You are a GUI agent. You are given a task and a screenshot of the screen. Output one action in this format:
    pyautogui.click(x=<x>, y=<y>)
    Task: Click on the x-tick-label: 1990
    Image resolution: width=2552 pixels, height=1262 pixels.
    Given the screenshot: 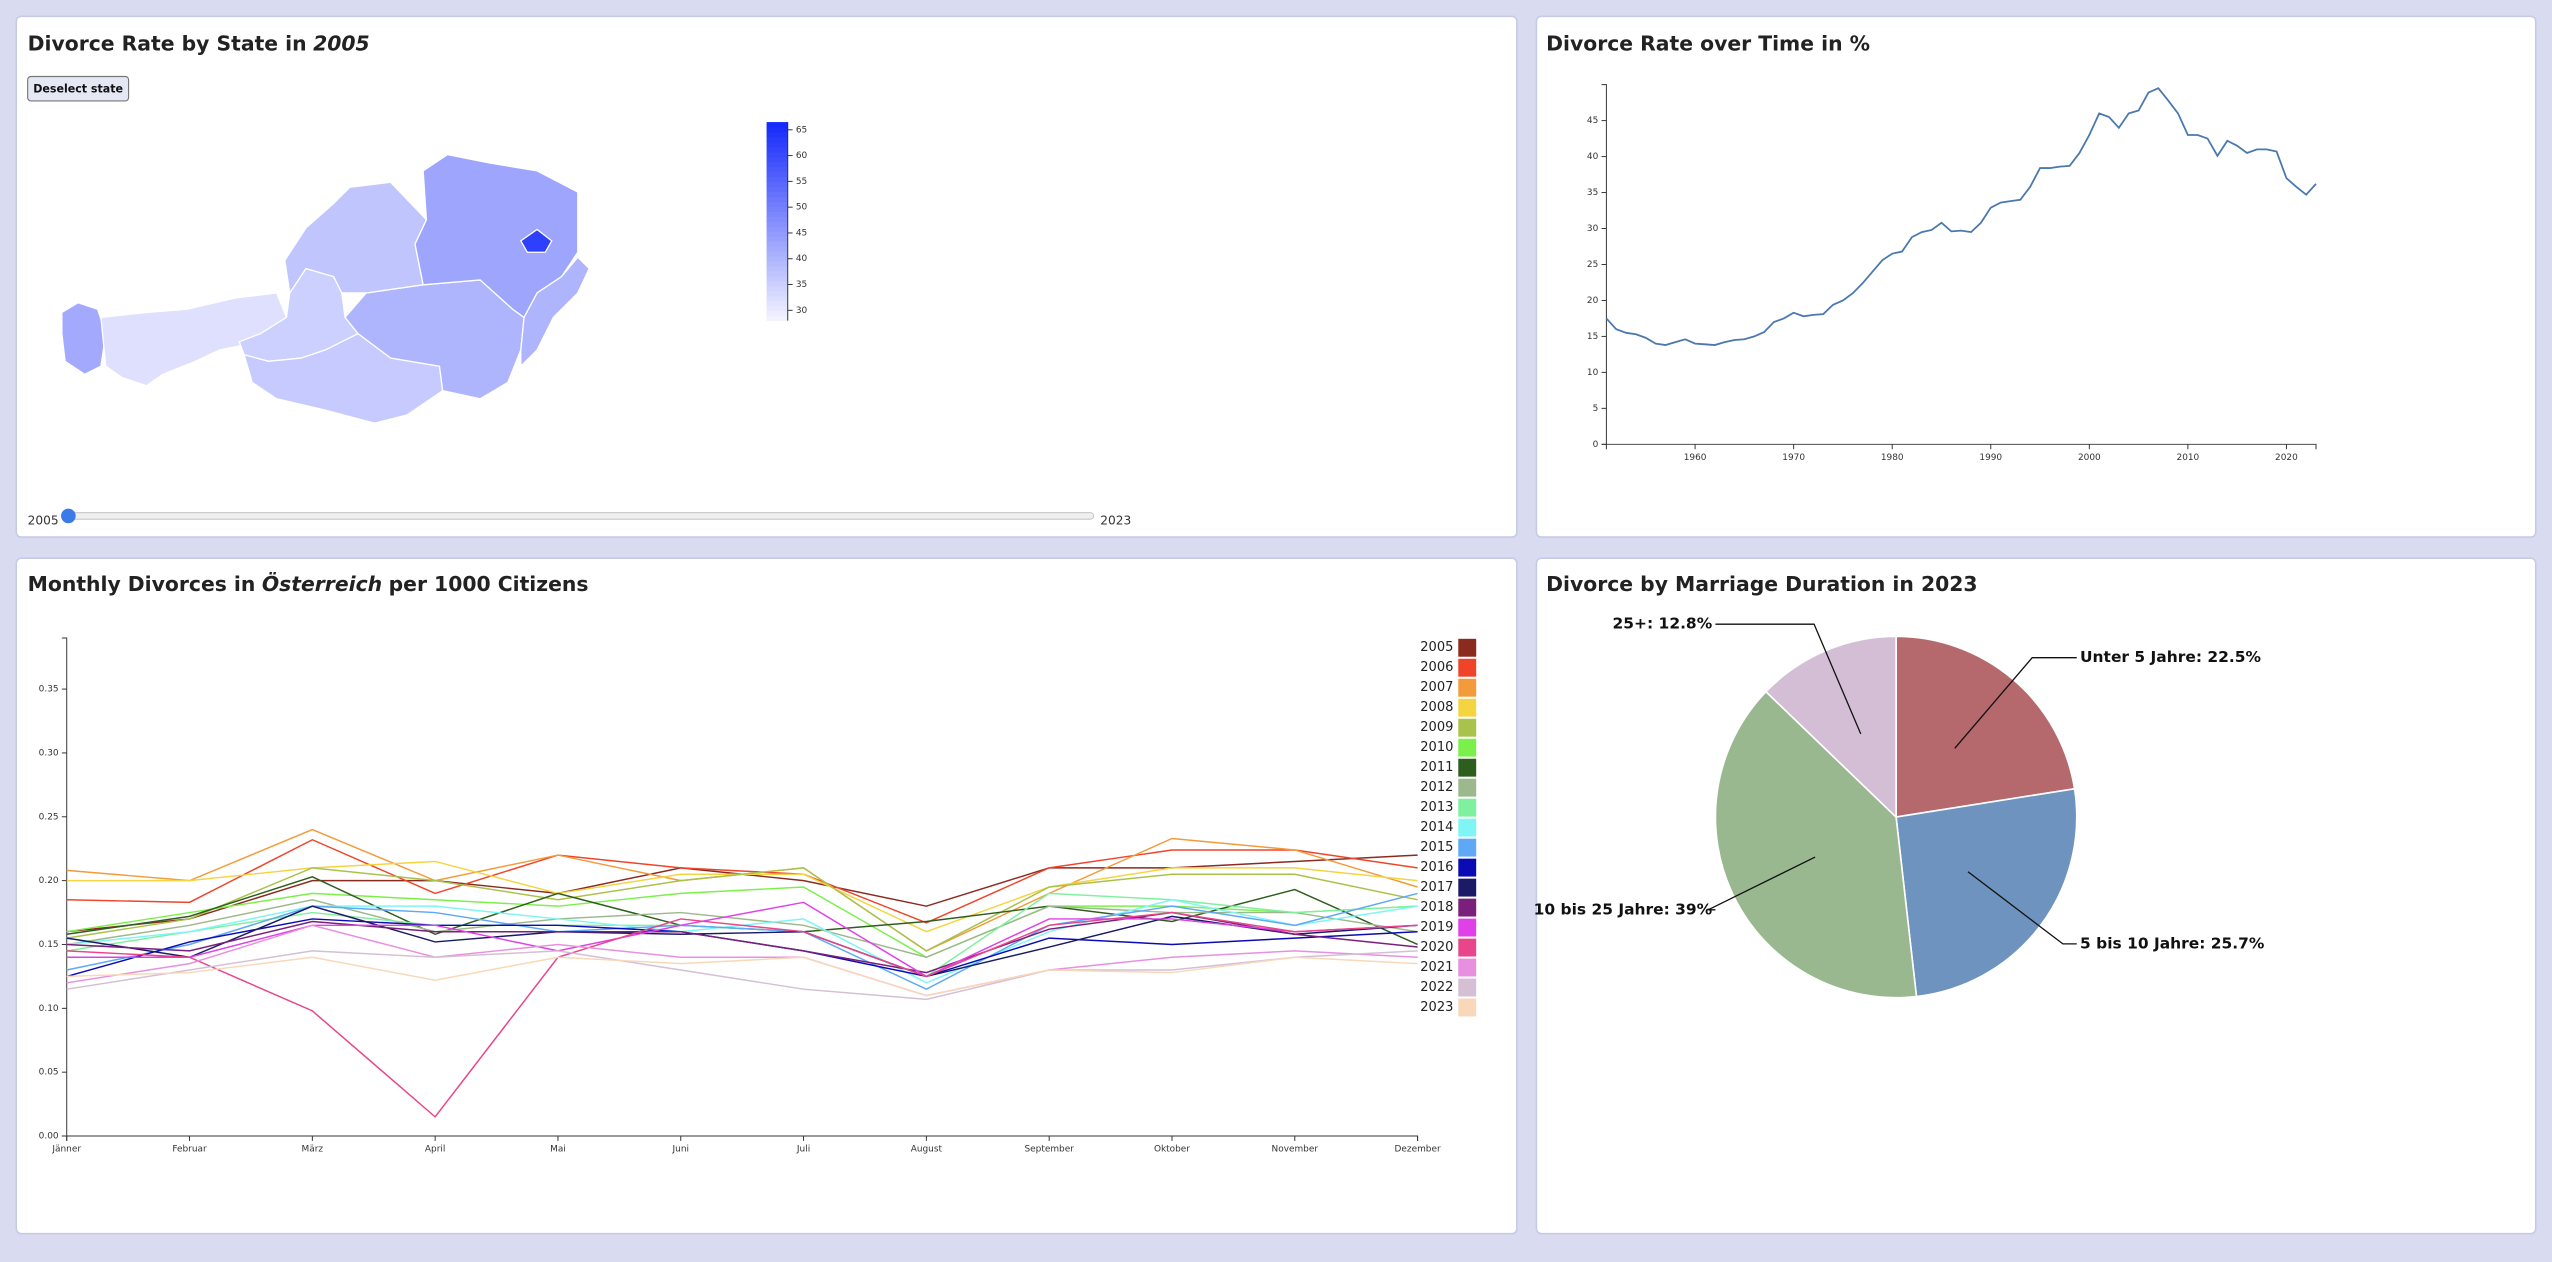 What is the action you would take?
    pyautogui.click(x=1990, y=458)
    